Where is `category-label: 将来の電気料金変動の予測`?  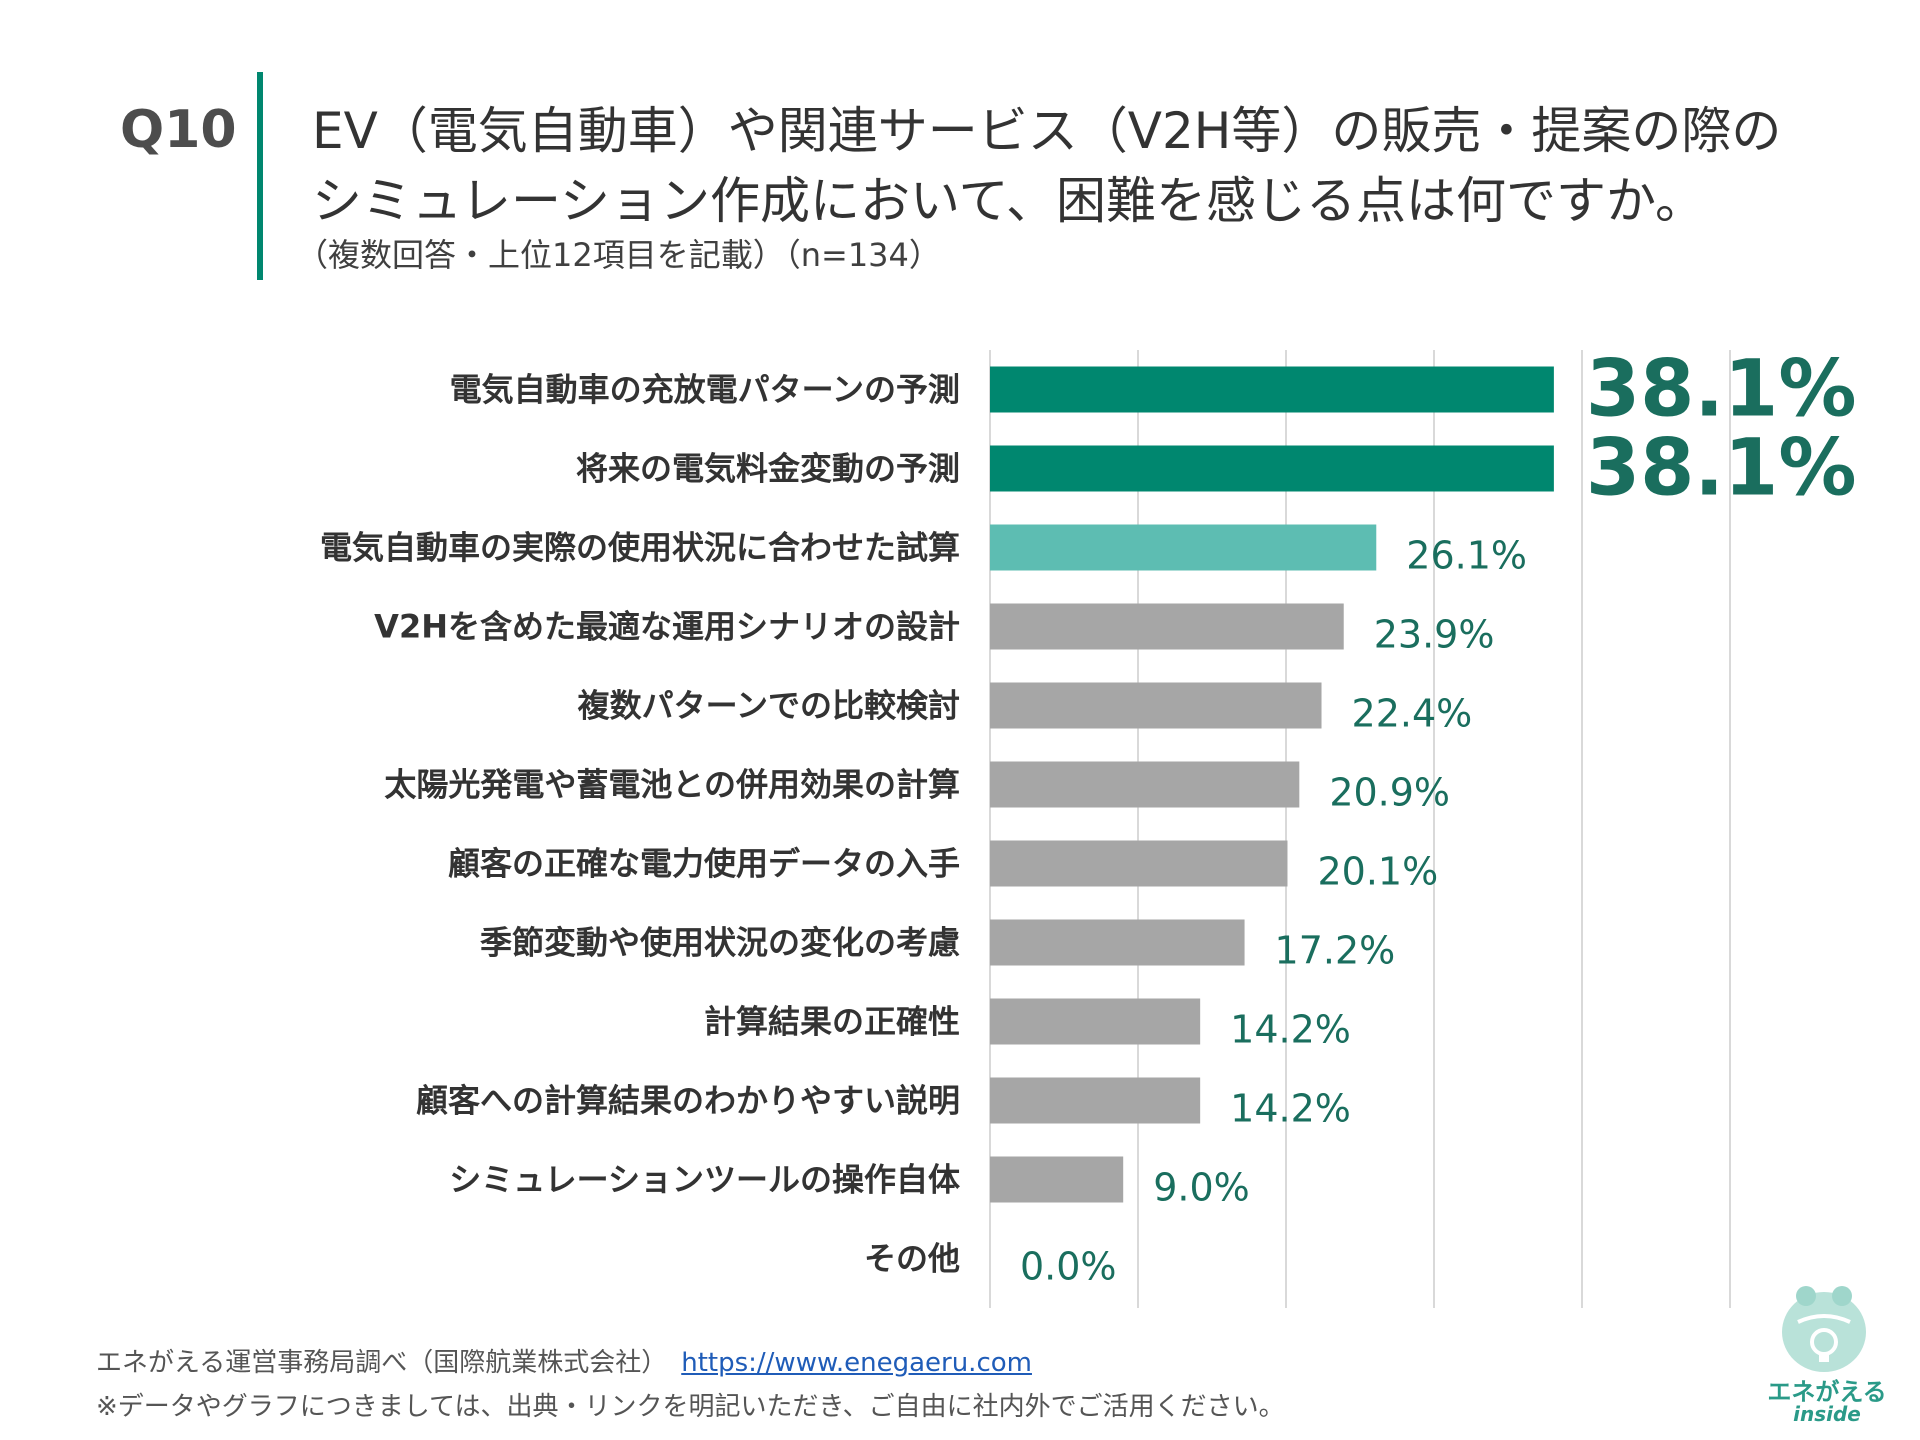 category-label: 将来の電気料金変動の予測 is located at coordinates (768, 469).